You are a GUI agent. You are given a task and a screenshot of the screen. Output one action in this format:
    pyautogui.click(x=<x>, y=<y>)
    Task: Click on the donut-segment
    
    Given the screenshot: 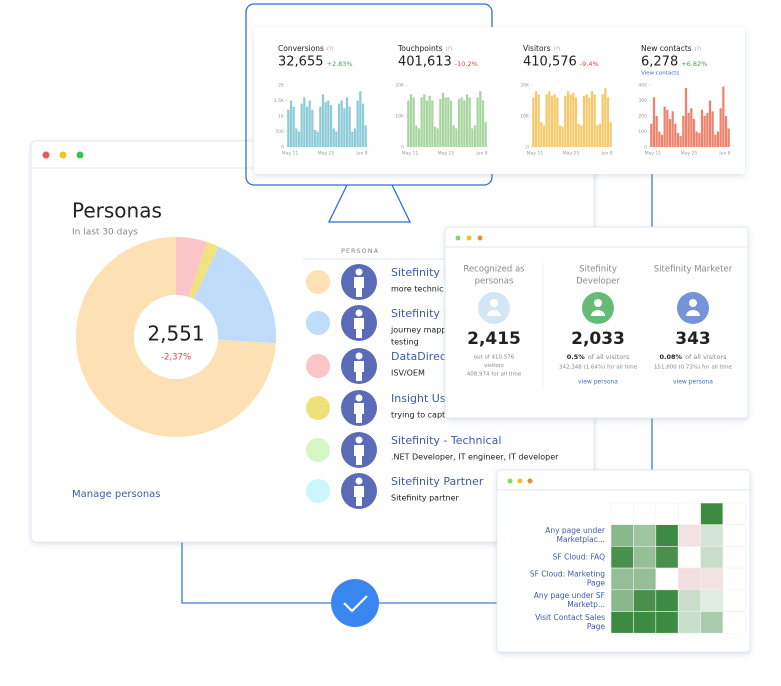 What is the action you would take?
    pyautogui.click(x=191, y=267)
    